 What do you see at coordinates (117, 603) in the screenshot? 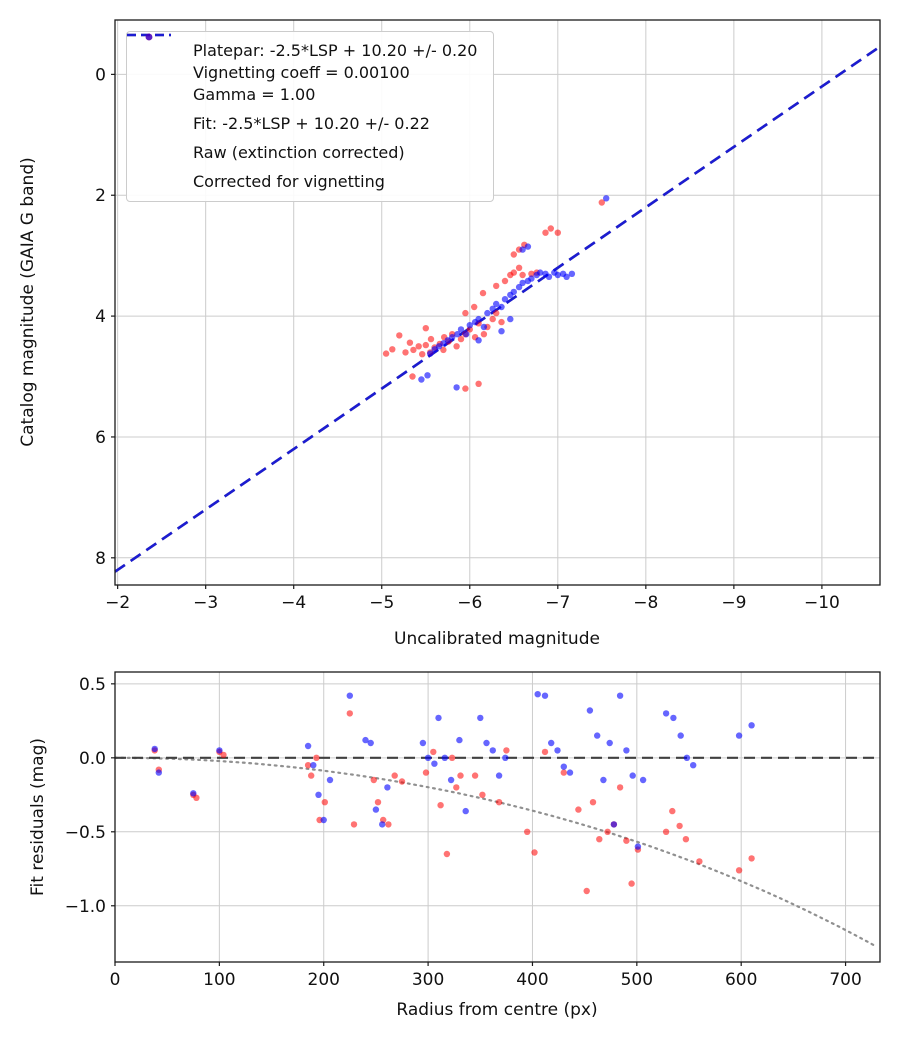
I see `x-tick-label: −2` at bounding box center [117, 603].